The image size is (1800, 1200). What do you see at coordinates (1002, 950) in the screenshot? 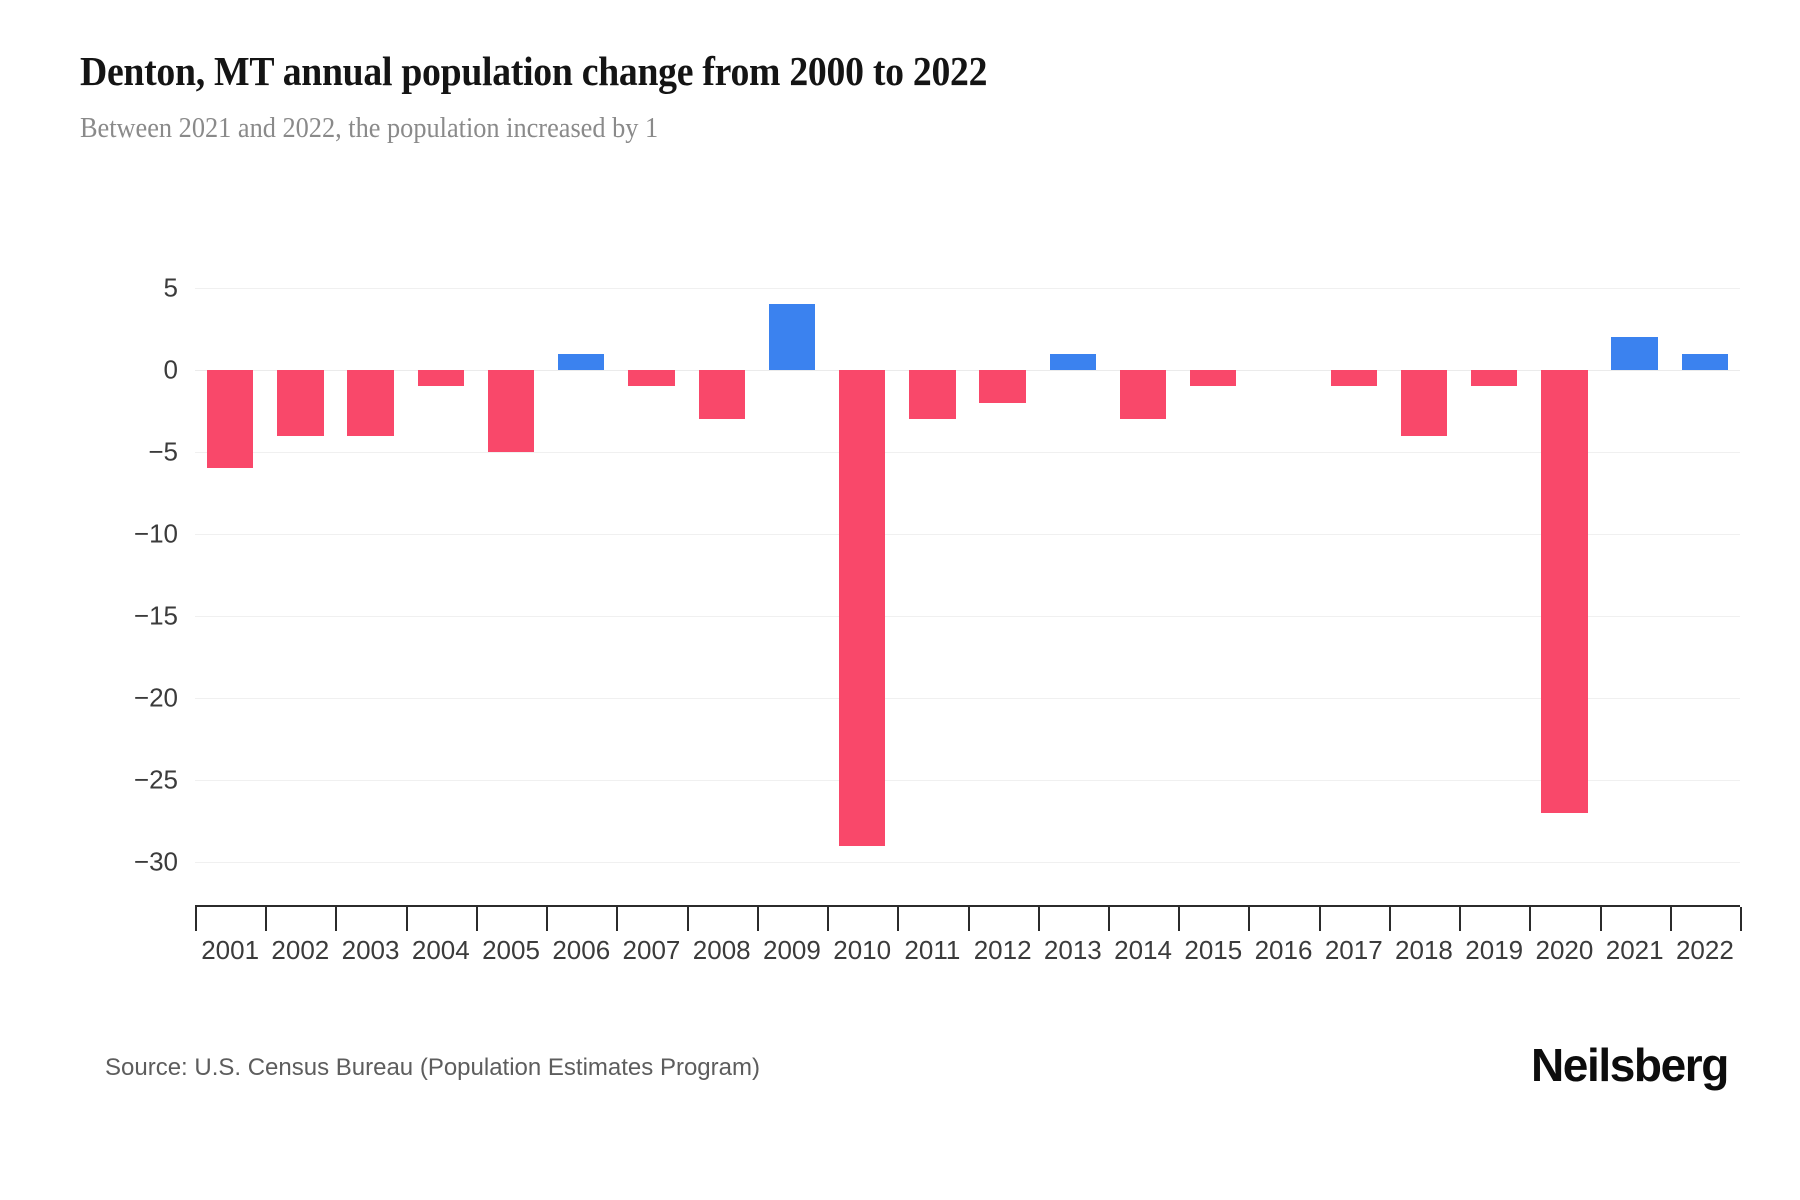
I see `x-axis-tick-label: 2012` at bounding box center [1002, 950].